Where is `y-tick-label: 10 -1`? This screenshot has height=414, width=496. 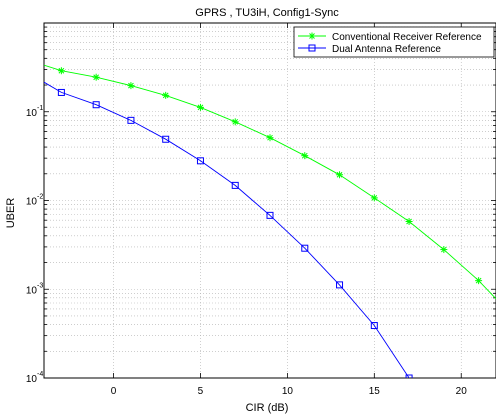 y-tick-label: 10 -1 is located at coordinates (34, 112).